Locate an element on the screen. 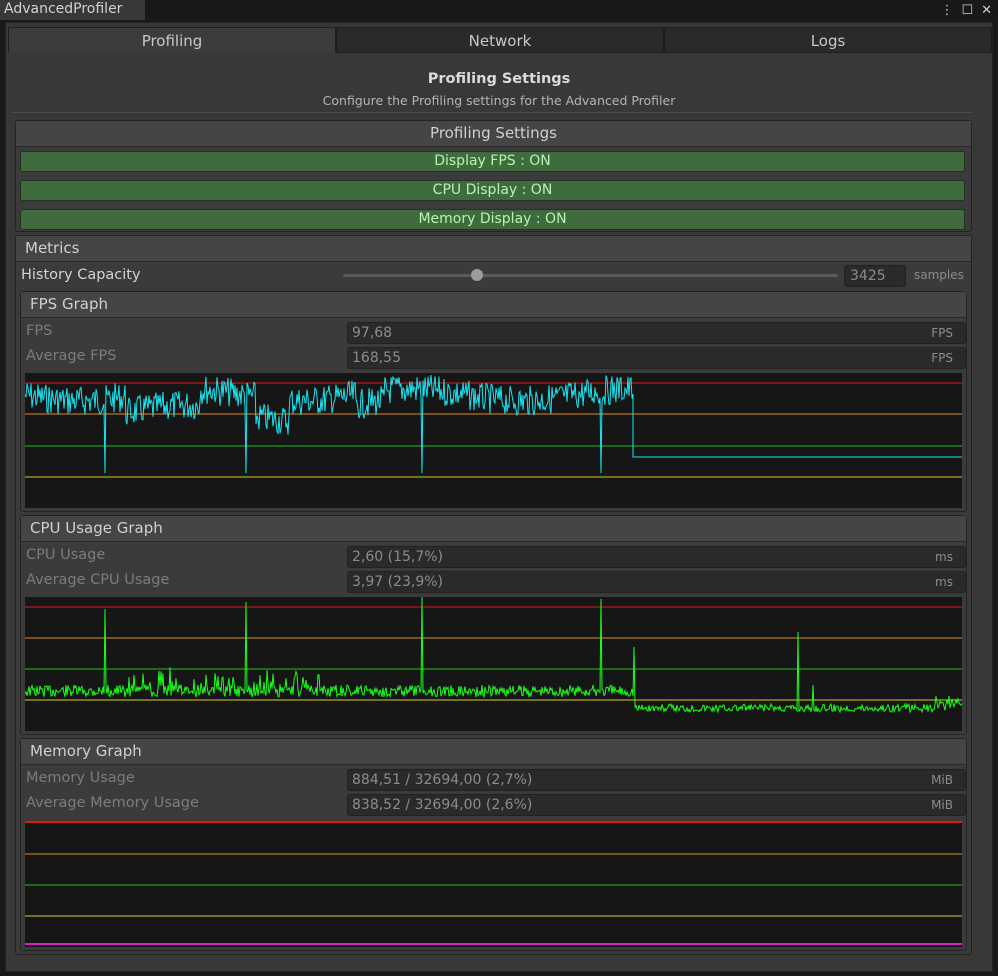  cpu-usage-unit: ms is located at coordinates (944, 557).